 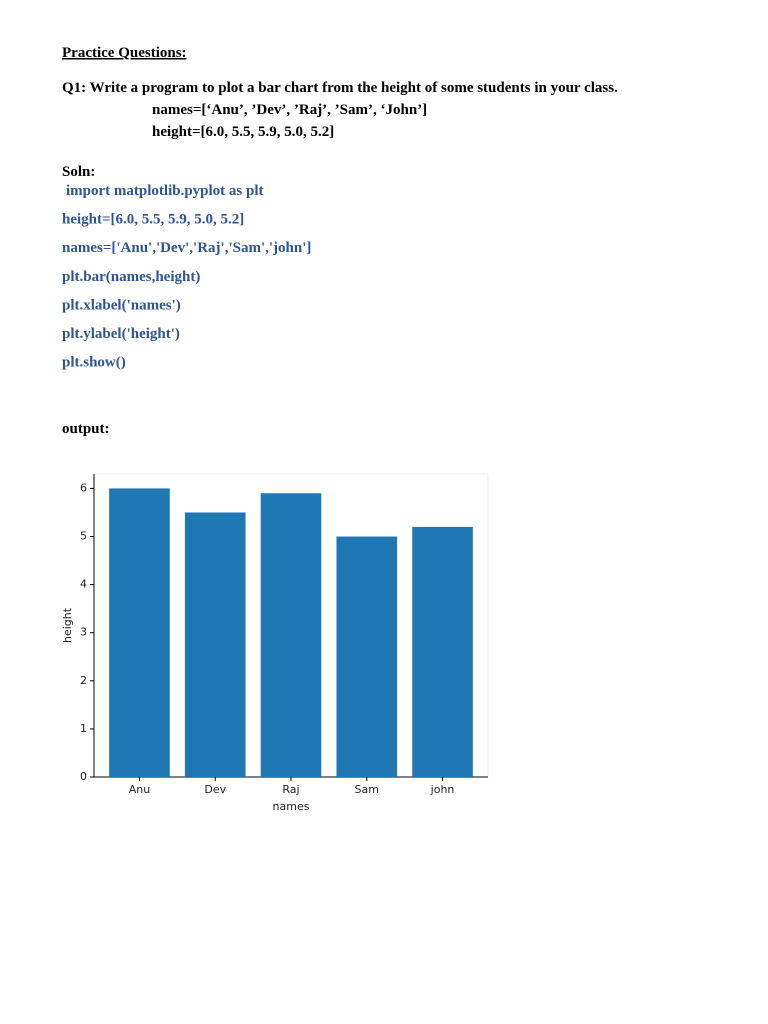 I want to click on question-line: height=[6.0, 5.5, 5.9, 5.0, 5.2], so click(x=243, y=132).